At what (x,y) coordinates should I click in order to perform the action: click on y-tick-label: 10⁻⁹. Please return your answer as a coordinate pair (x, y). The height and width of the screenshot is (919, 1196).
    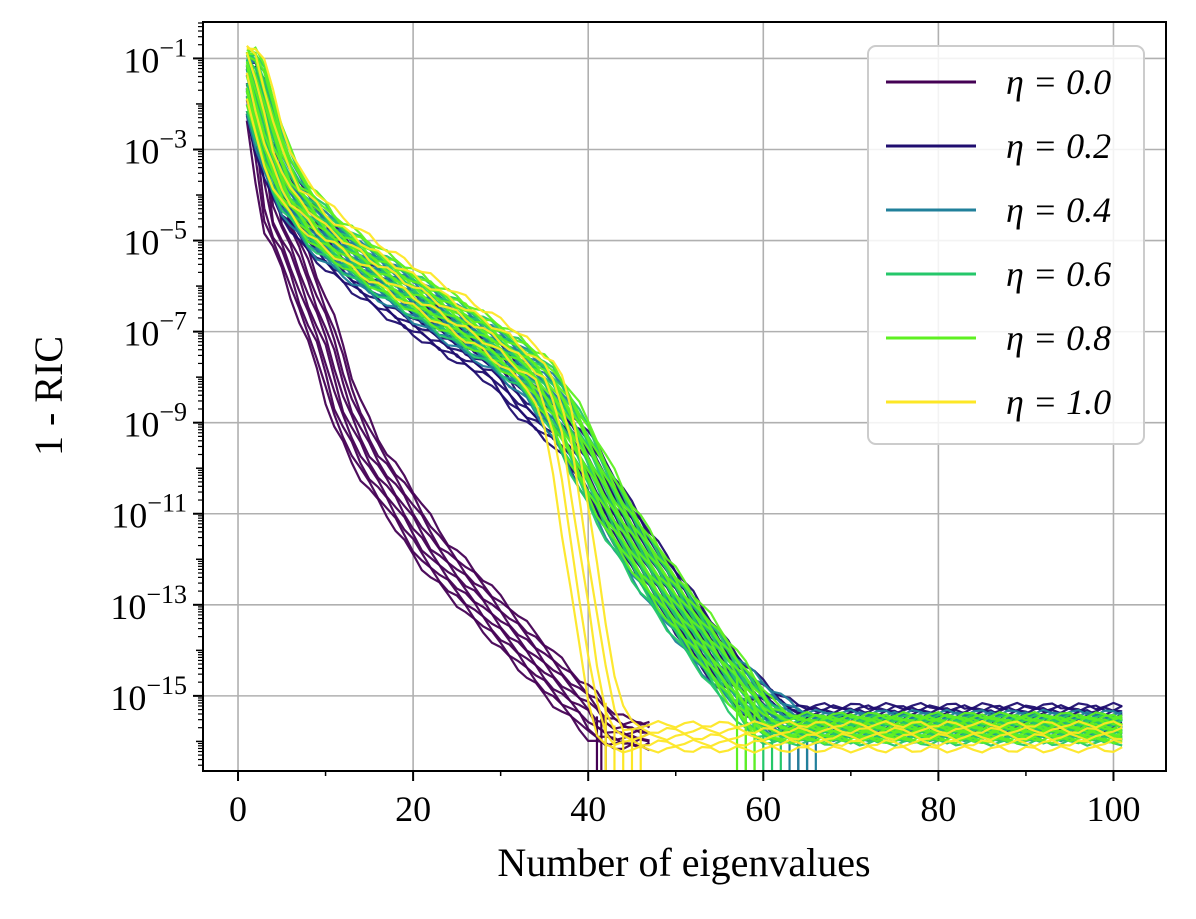
    Looking at the image, I should click on (155, 421).